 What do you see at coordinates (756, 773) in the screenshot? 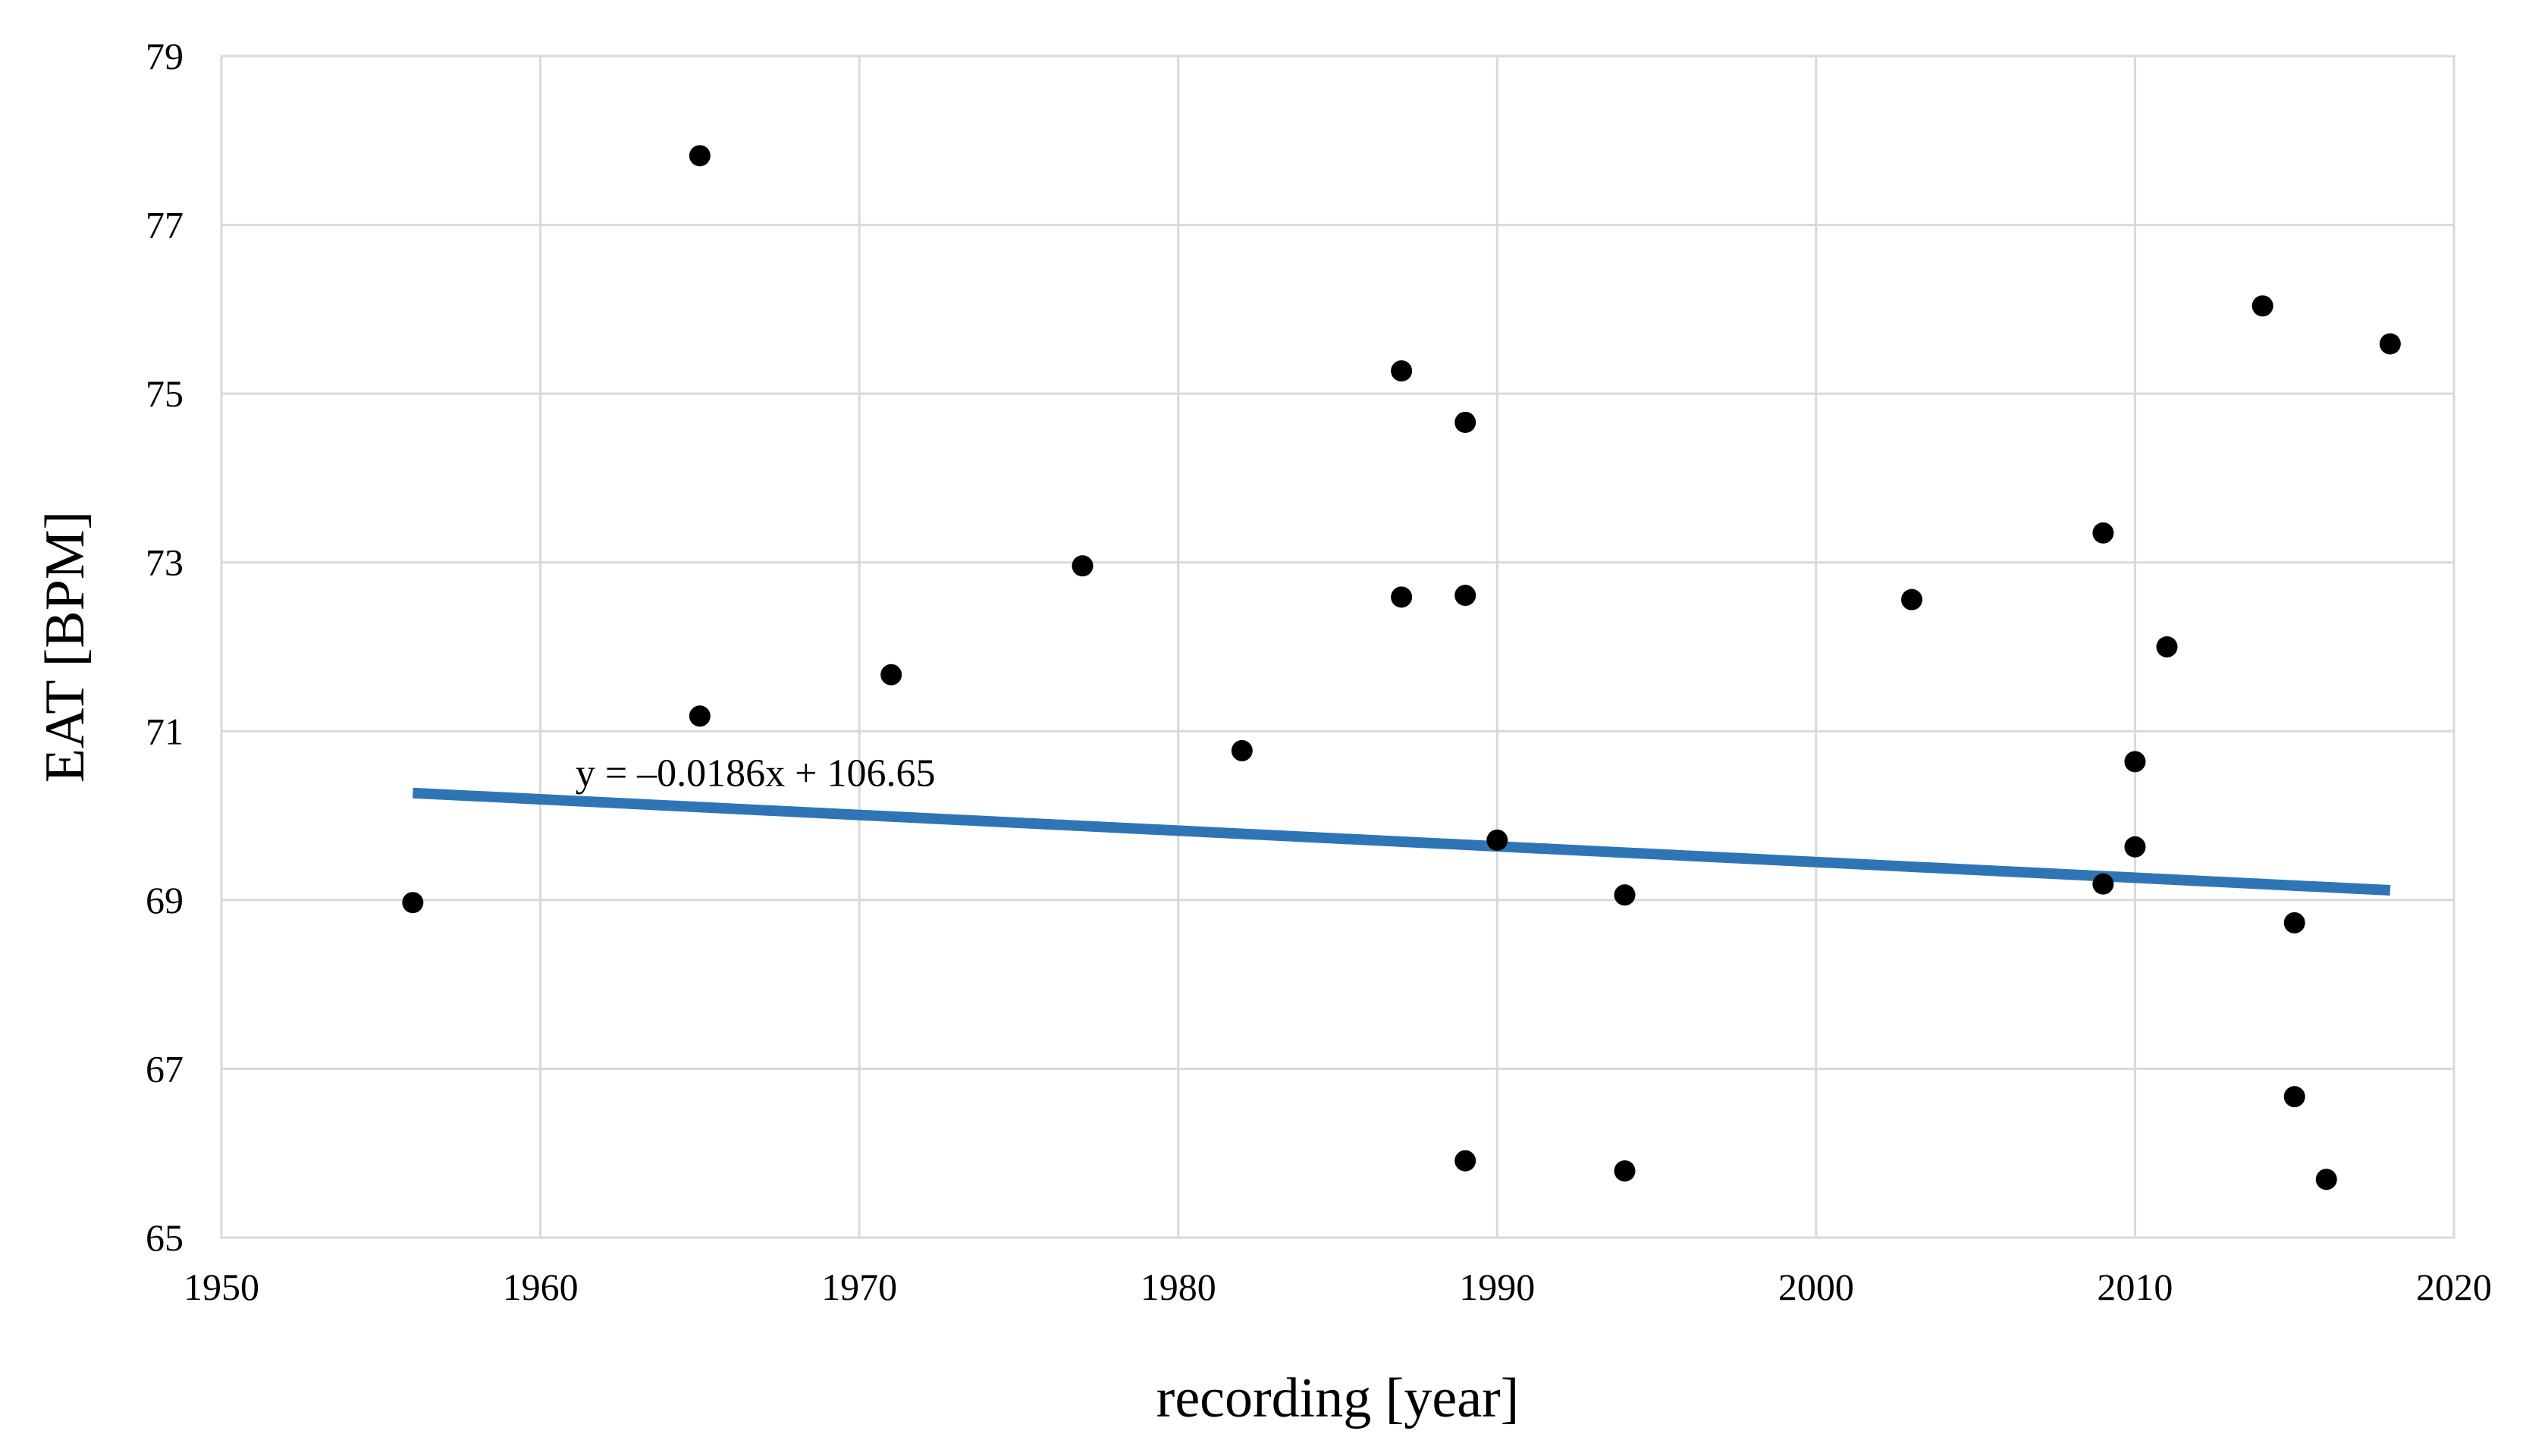
I see `trendline-equation: y = –0.0186x + 106.65` at bounding box center [756, 773].